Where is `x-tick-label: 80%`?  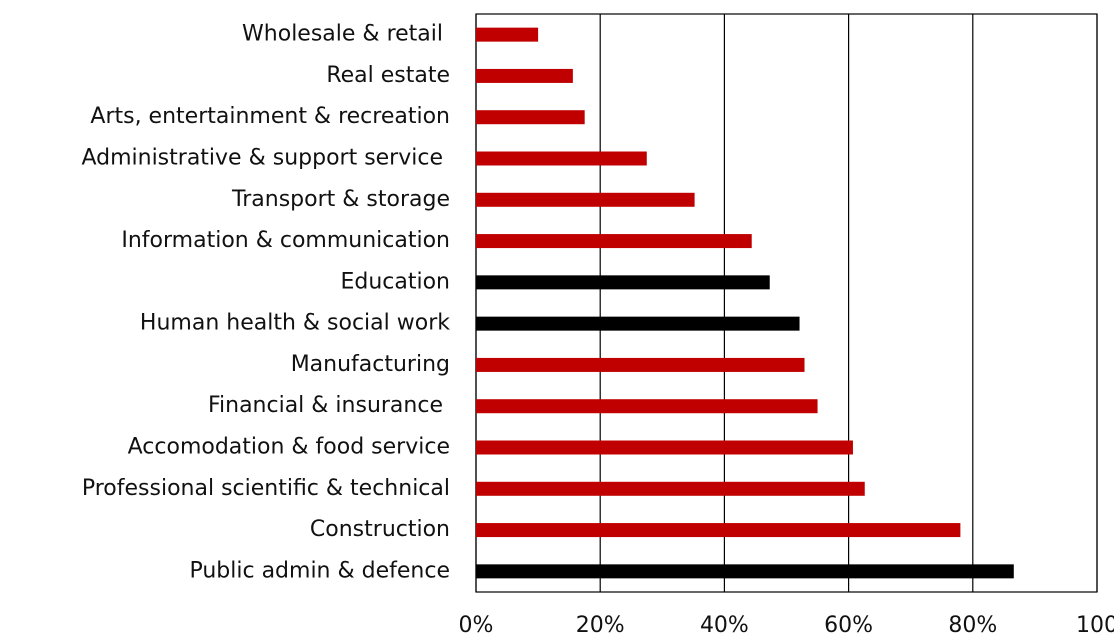 x-tick-label: 80% is located at coordinates (972, 623).